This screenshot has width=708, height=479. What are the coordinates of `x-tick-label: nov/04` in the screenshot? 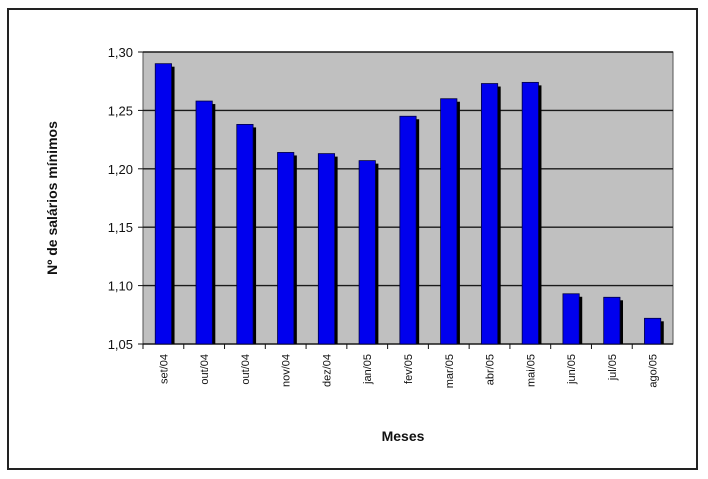 It's located at (287, 370).